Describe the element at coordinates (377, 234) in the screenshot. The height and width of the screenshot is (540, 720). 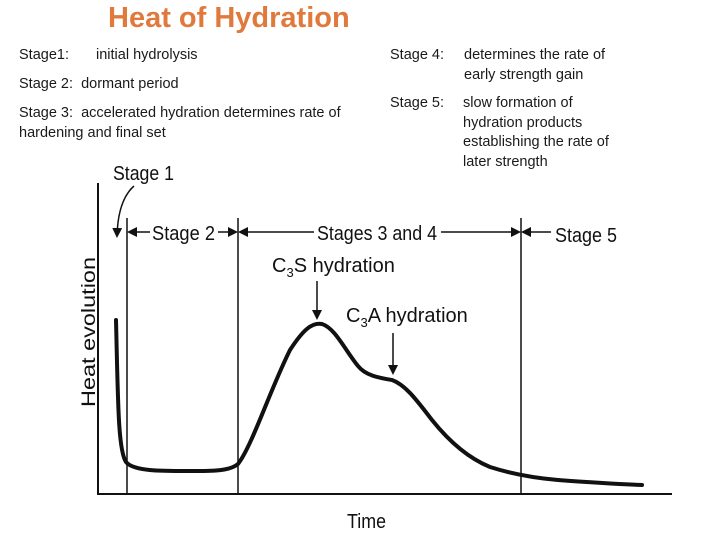
I see `stages34-diagram-label: Stages 3 and 4` at that location.